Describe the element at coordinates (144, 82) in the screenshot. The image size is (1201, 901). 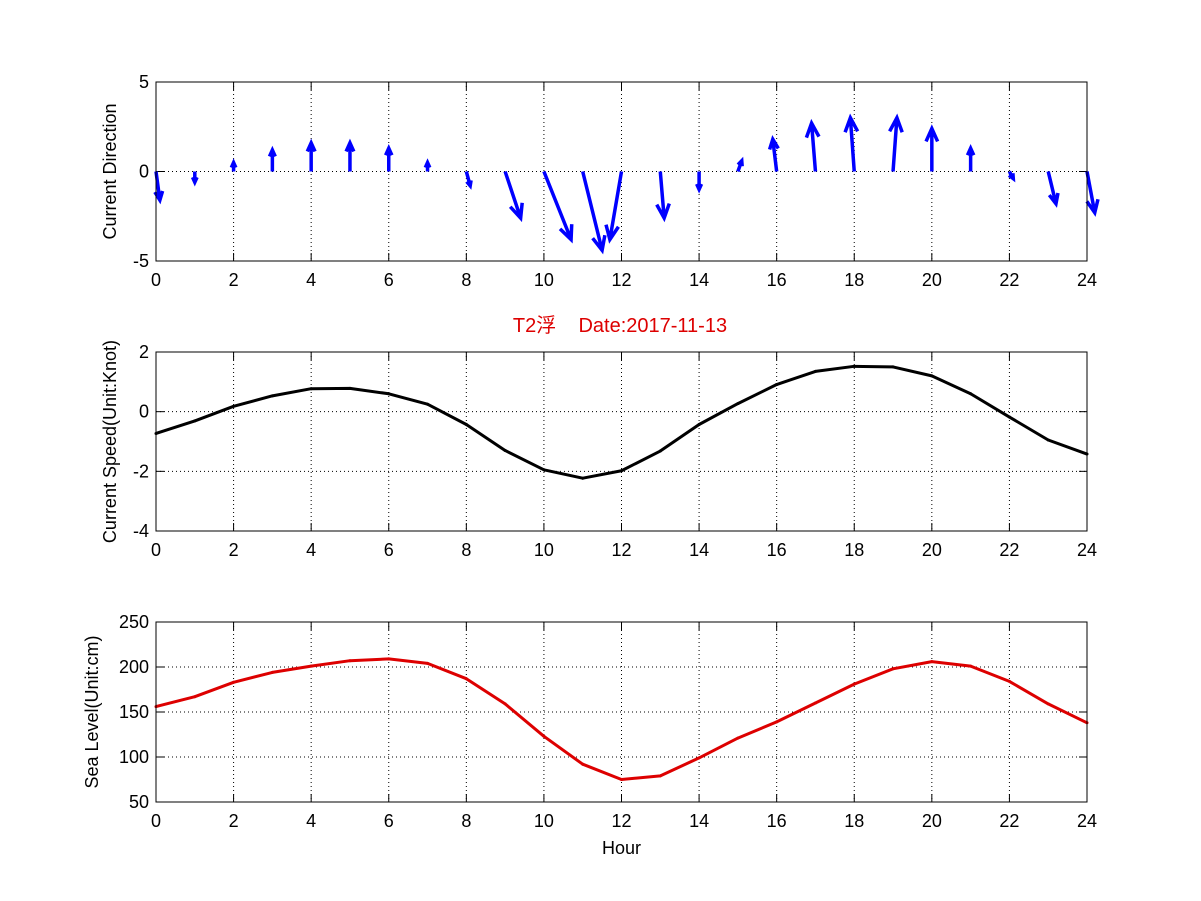
I see `y-tick-label: 5` at that location.